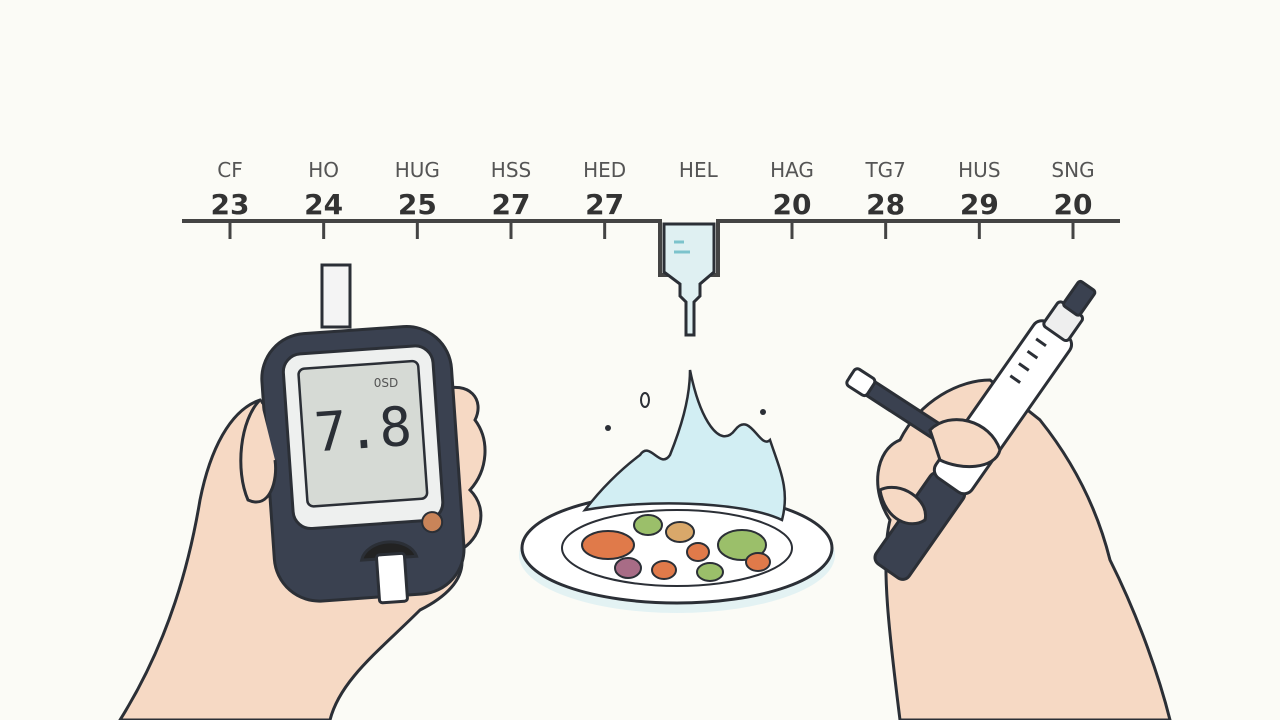 This screenshot has height=720, width=1280. Describe the element at coordinates (979, 204) in the screenshot. I see `timeline-day: 29` at that location.